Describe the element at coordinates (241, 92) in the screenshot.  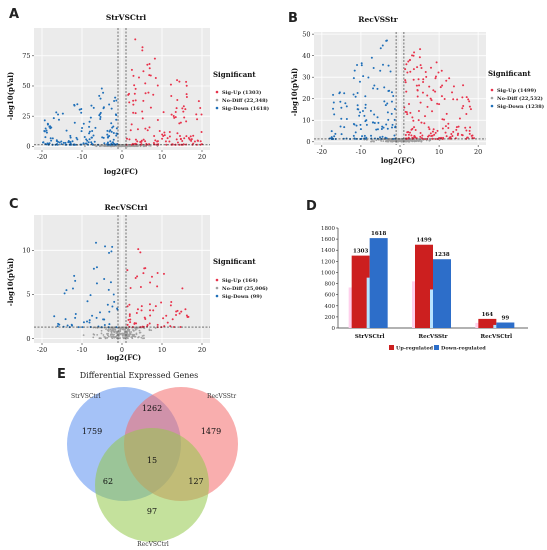
I see `volcano-a-legend-up: Sig-Up (1303)` at that location.